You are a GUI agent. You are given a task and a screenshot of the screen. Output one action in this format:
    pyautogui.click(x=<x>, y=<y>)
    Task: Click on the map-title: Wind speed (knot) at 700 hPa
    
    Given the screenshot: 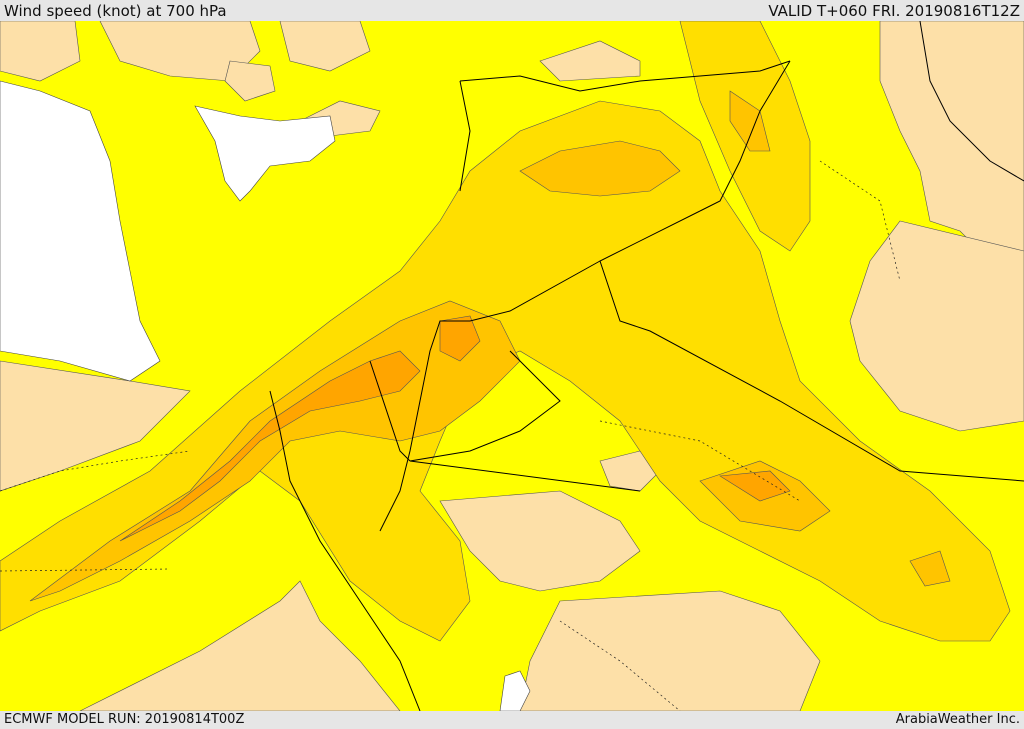 What is the action you would take?
    pyautogui.click(x=115, y=11)
    